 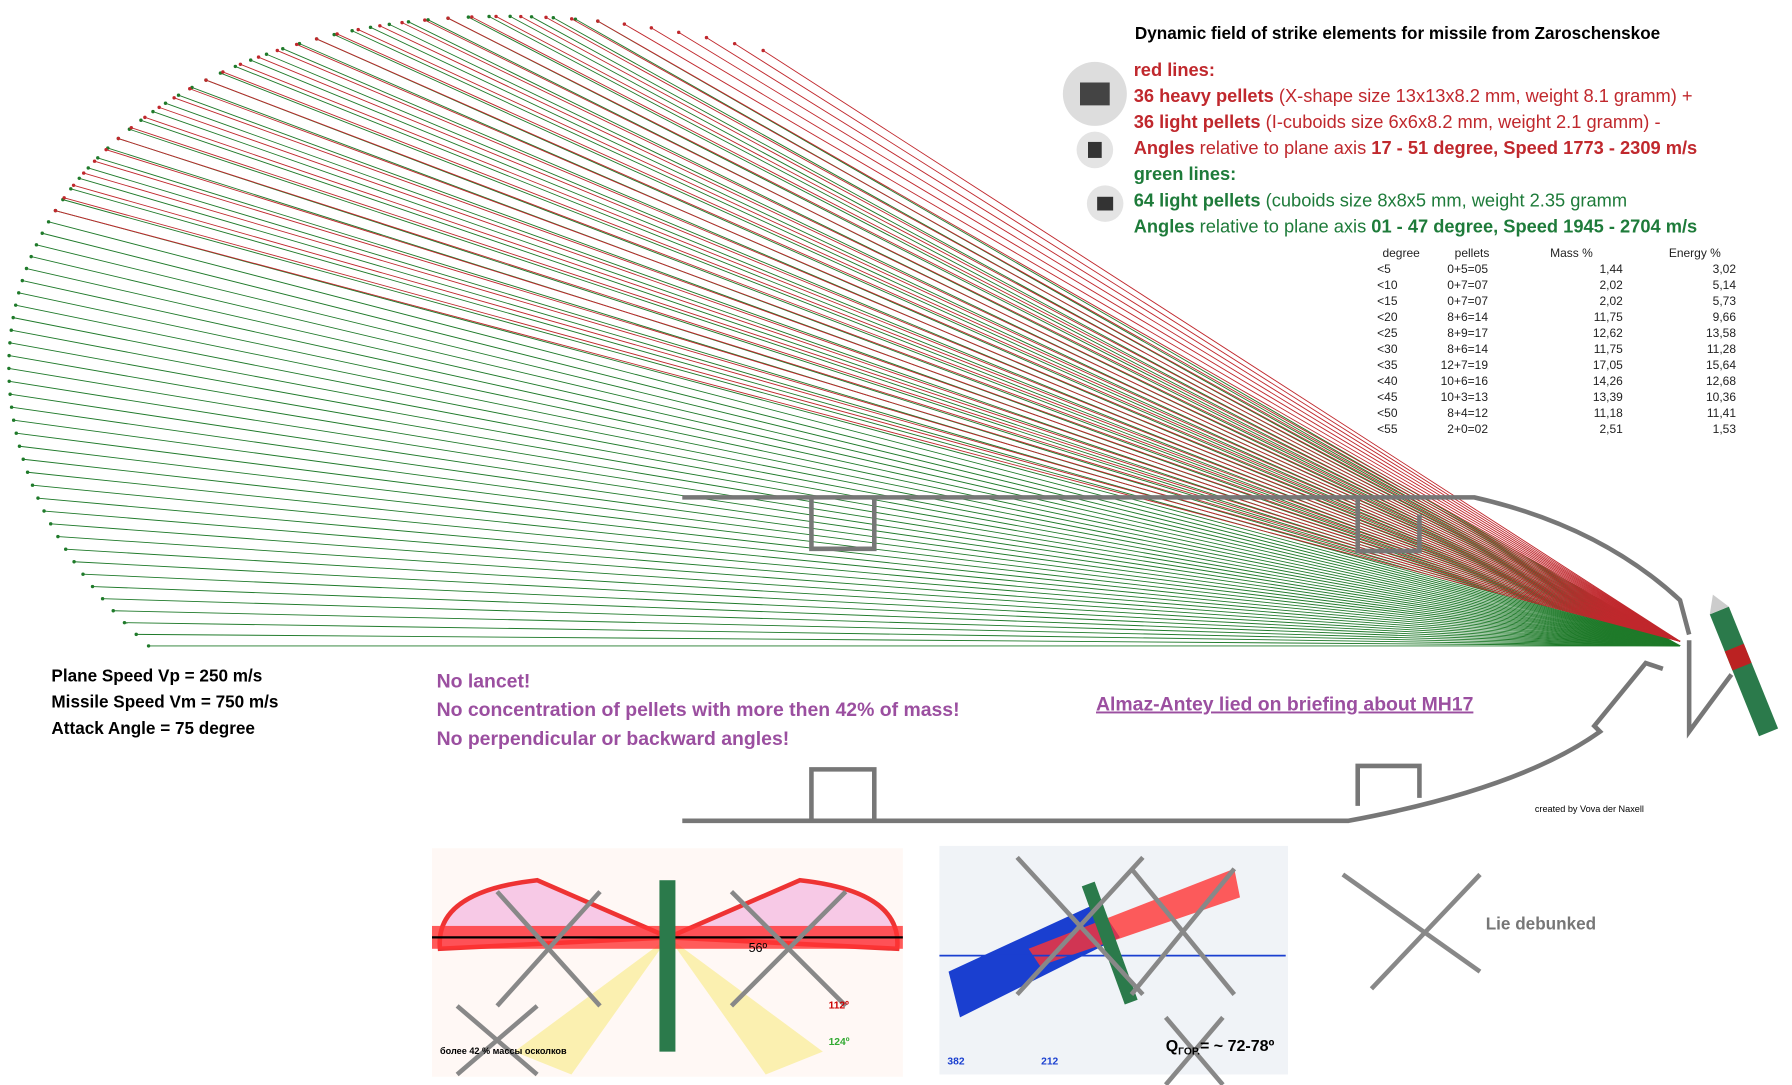 I want to click on table-cell: <40, so click(x=1387, y=381).